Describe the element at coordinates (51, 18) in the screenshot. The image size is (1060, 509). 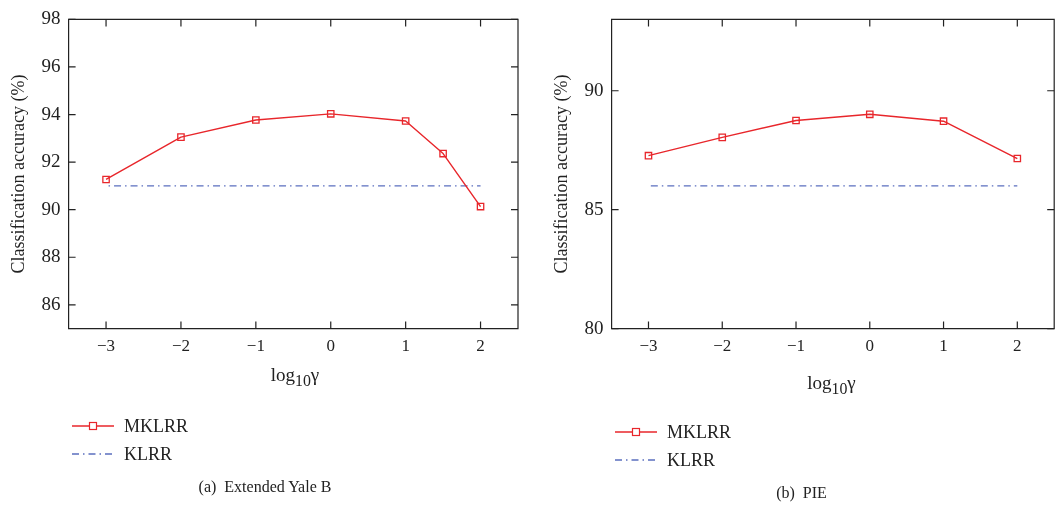
I see `y-tick-label: 98` at that location.